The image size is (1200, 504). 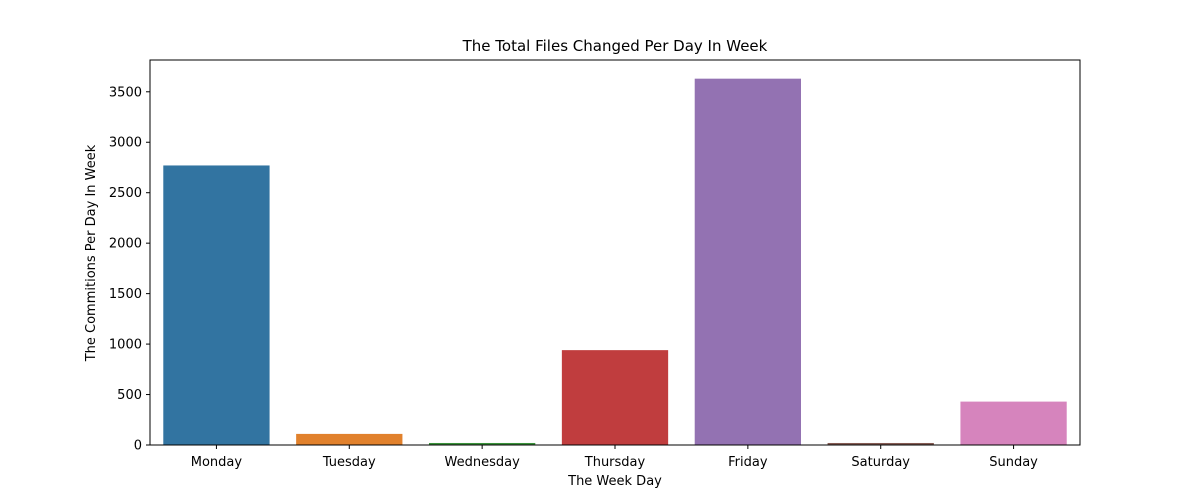 What do you see at coordinates (125, 92) in the screenshot?
I see `y-tick-label: 3500` at bounding box center [125, 92].